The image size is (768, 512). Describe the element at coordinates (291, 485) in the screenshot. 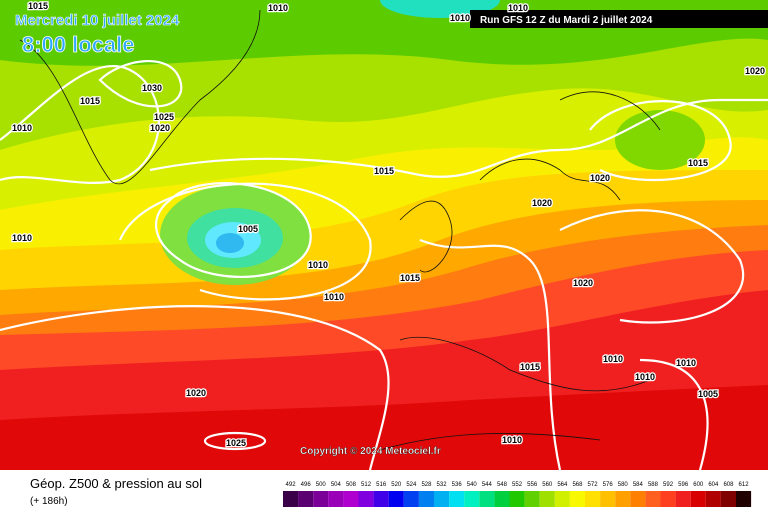

I see `legend-label: 492` at that location.